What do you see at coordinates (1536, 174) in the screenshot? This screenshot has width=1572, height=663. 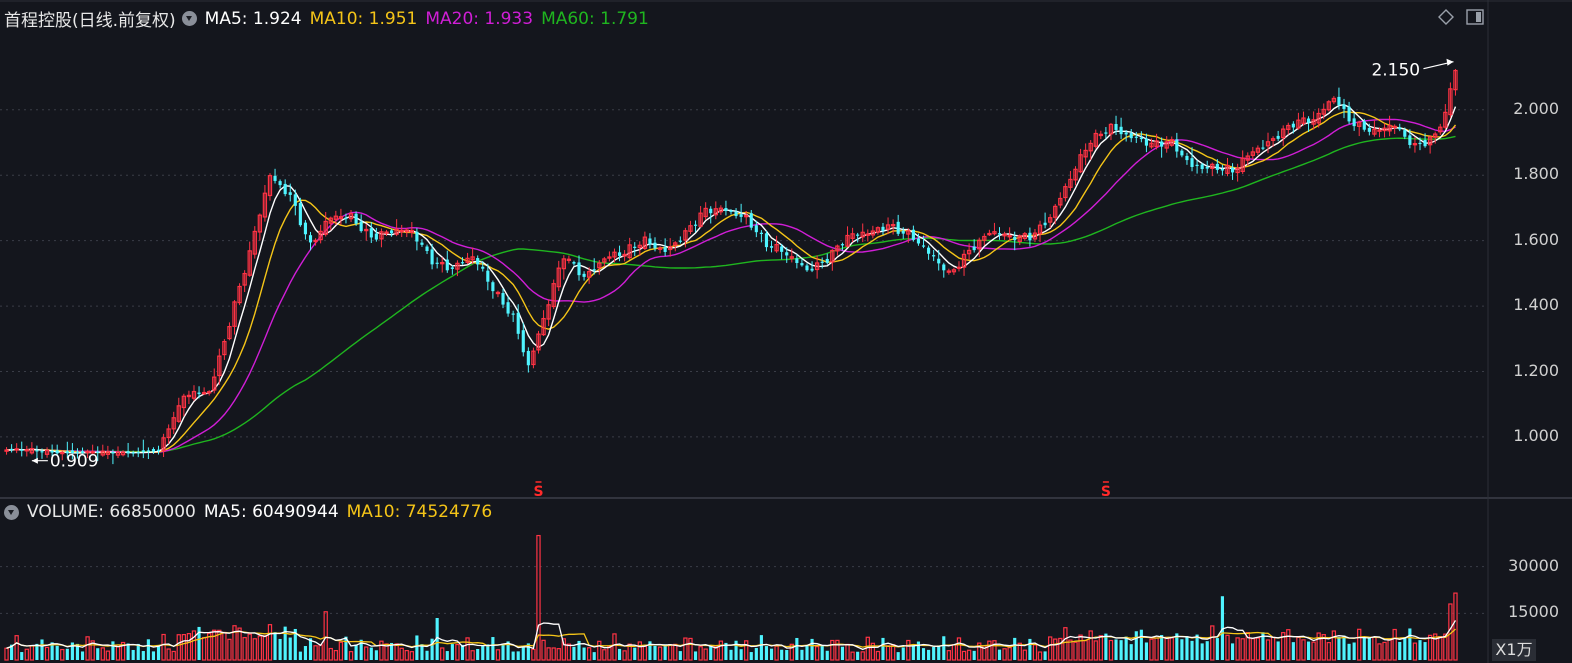 I see `price-tick-label: 1.800` at bounding box center [1536, 174].